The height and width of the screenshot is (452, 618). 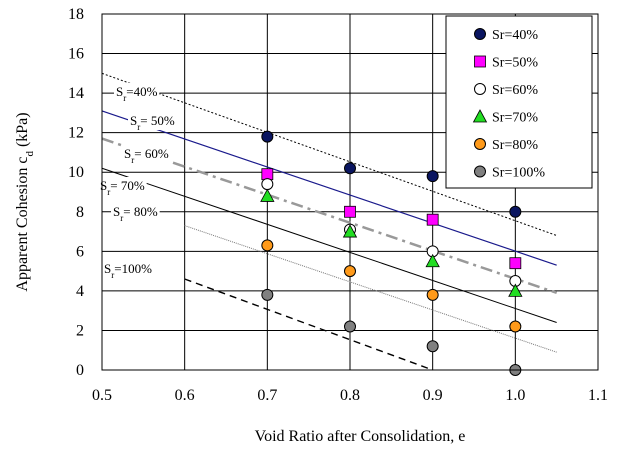 What do you see at coordinates (102, 395) in the screenshot?
I see `x-tick-label: 0.5` at bounding box center [102, 395].